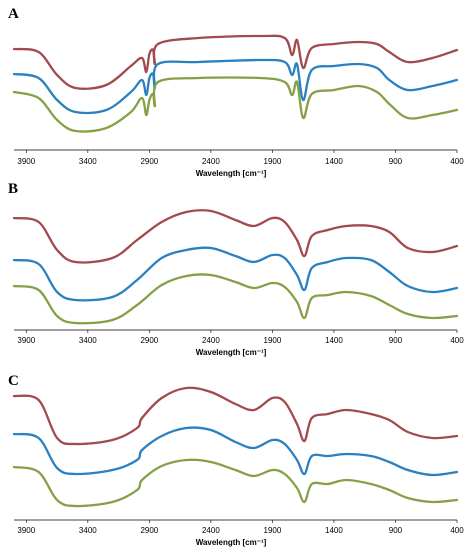 Image resolution: width=470 pixels, height=550 pixels. Describe the element at coordinates (231, 352) in the screenshot. I see `panel-b-x-axis-title: Wavelength [cm⁻¹]` at that location.